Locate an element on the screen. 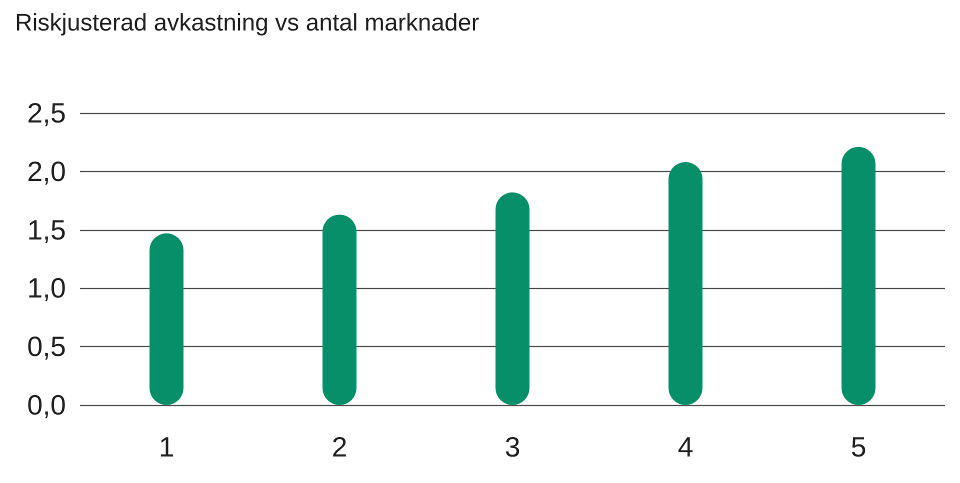 The width and height of the screenshot is (960, 483). y-tick-label: 1,5 is located at coordinates (46, 230).